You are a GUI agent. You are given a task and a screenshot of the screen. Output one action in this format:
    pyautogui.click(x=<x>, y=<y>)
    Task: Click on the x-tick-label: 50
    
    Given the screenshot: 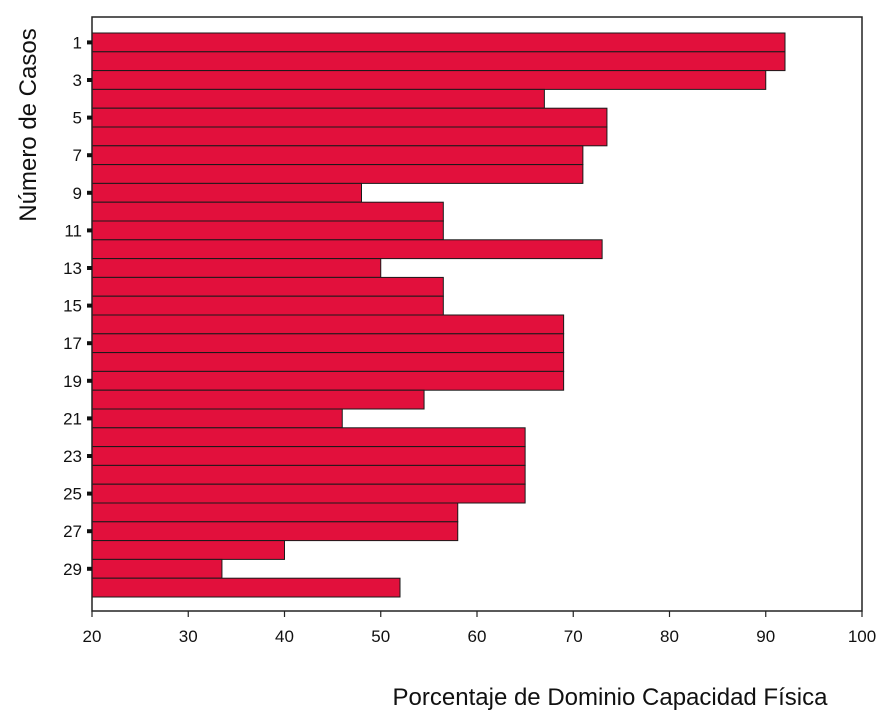 What is the action you would take?
    pyautogui.click(x=380, y=636)
    